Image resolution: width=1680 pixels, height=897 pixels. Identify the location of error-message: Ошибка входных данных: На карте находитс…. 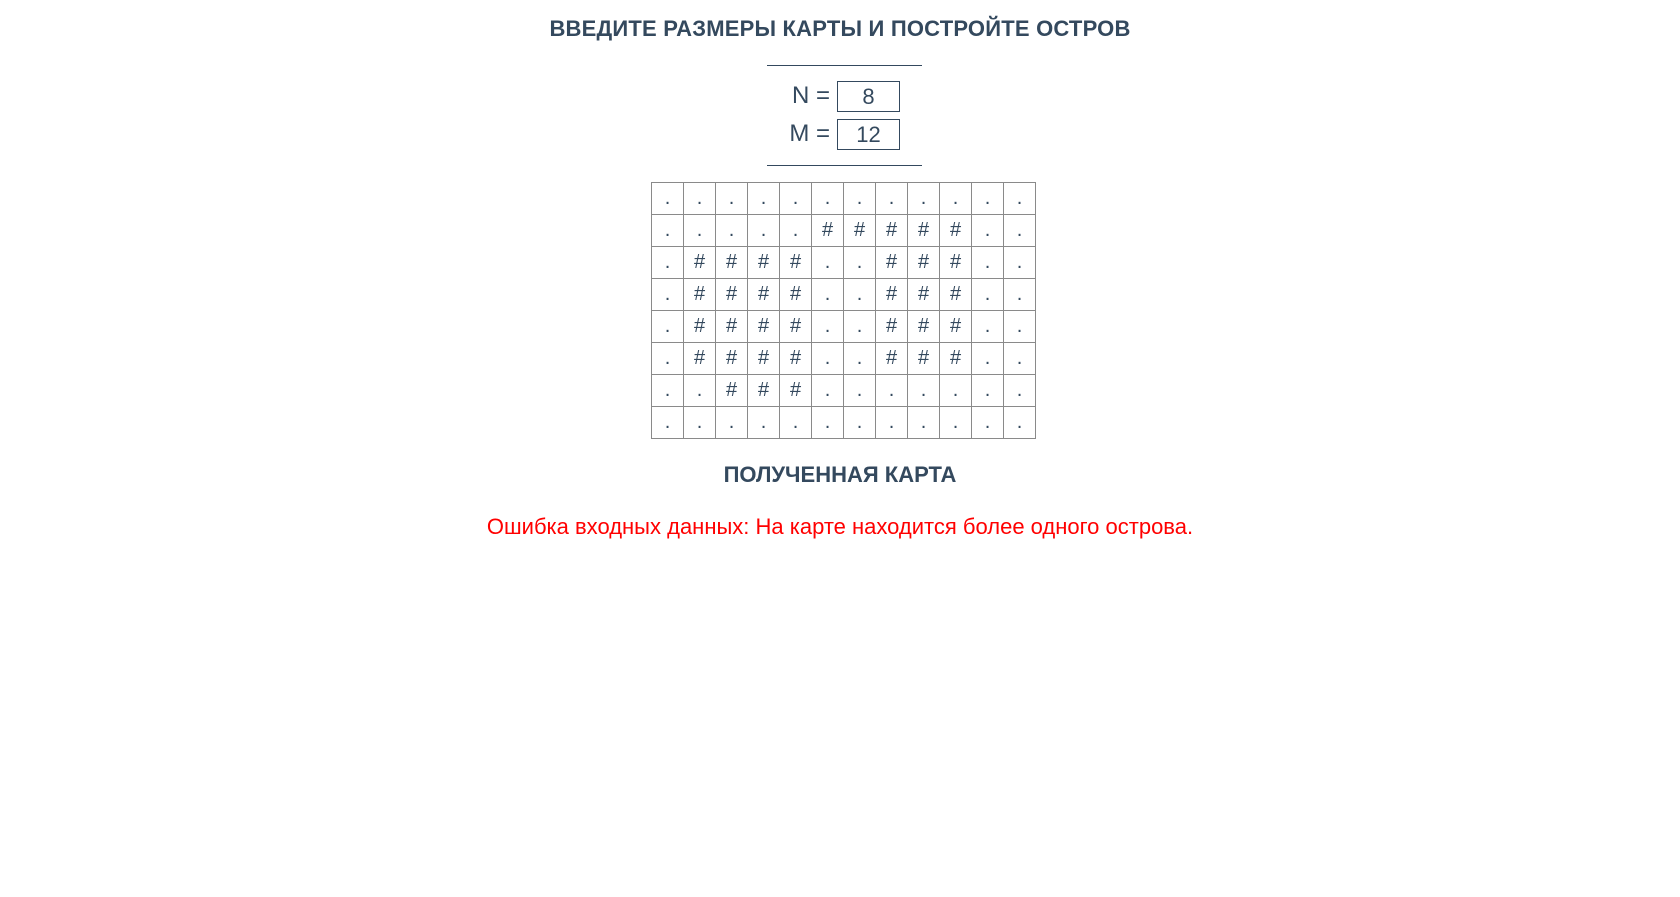
(840, 526).